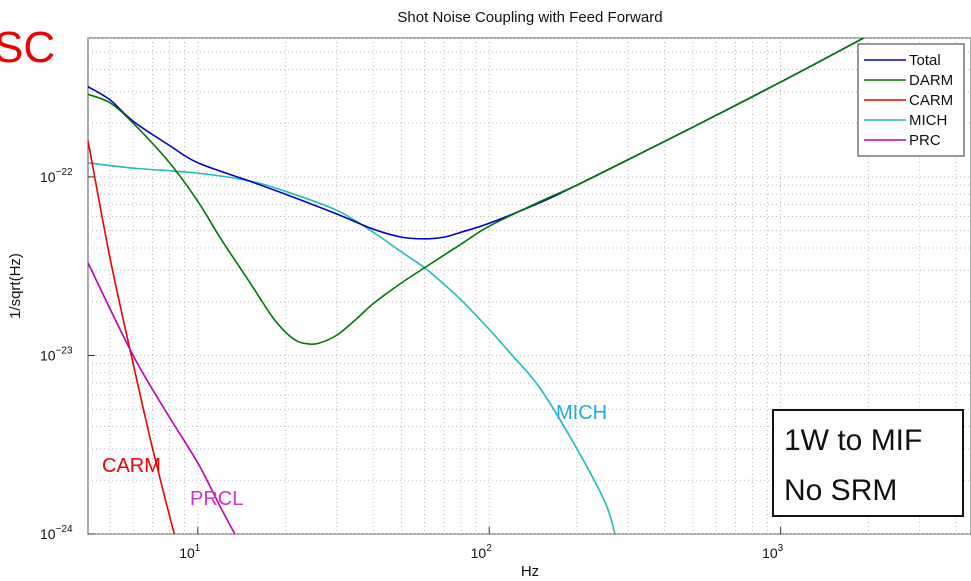  I want to click on legend-label-mich: MICH, so click(928, 120).